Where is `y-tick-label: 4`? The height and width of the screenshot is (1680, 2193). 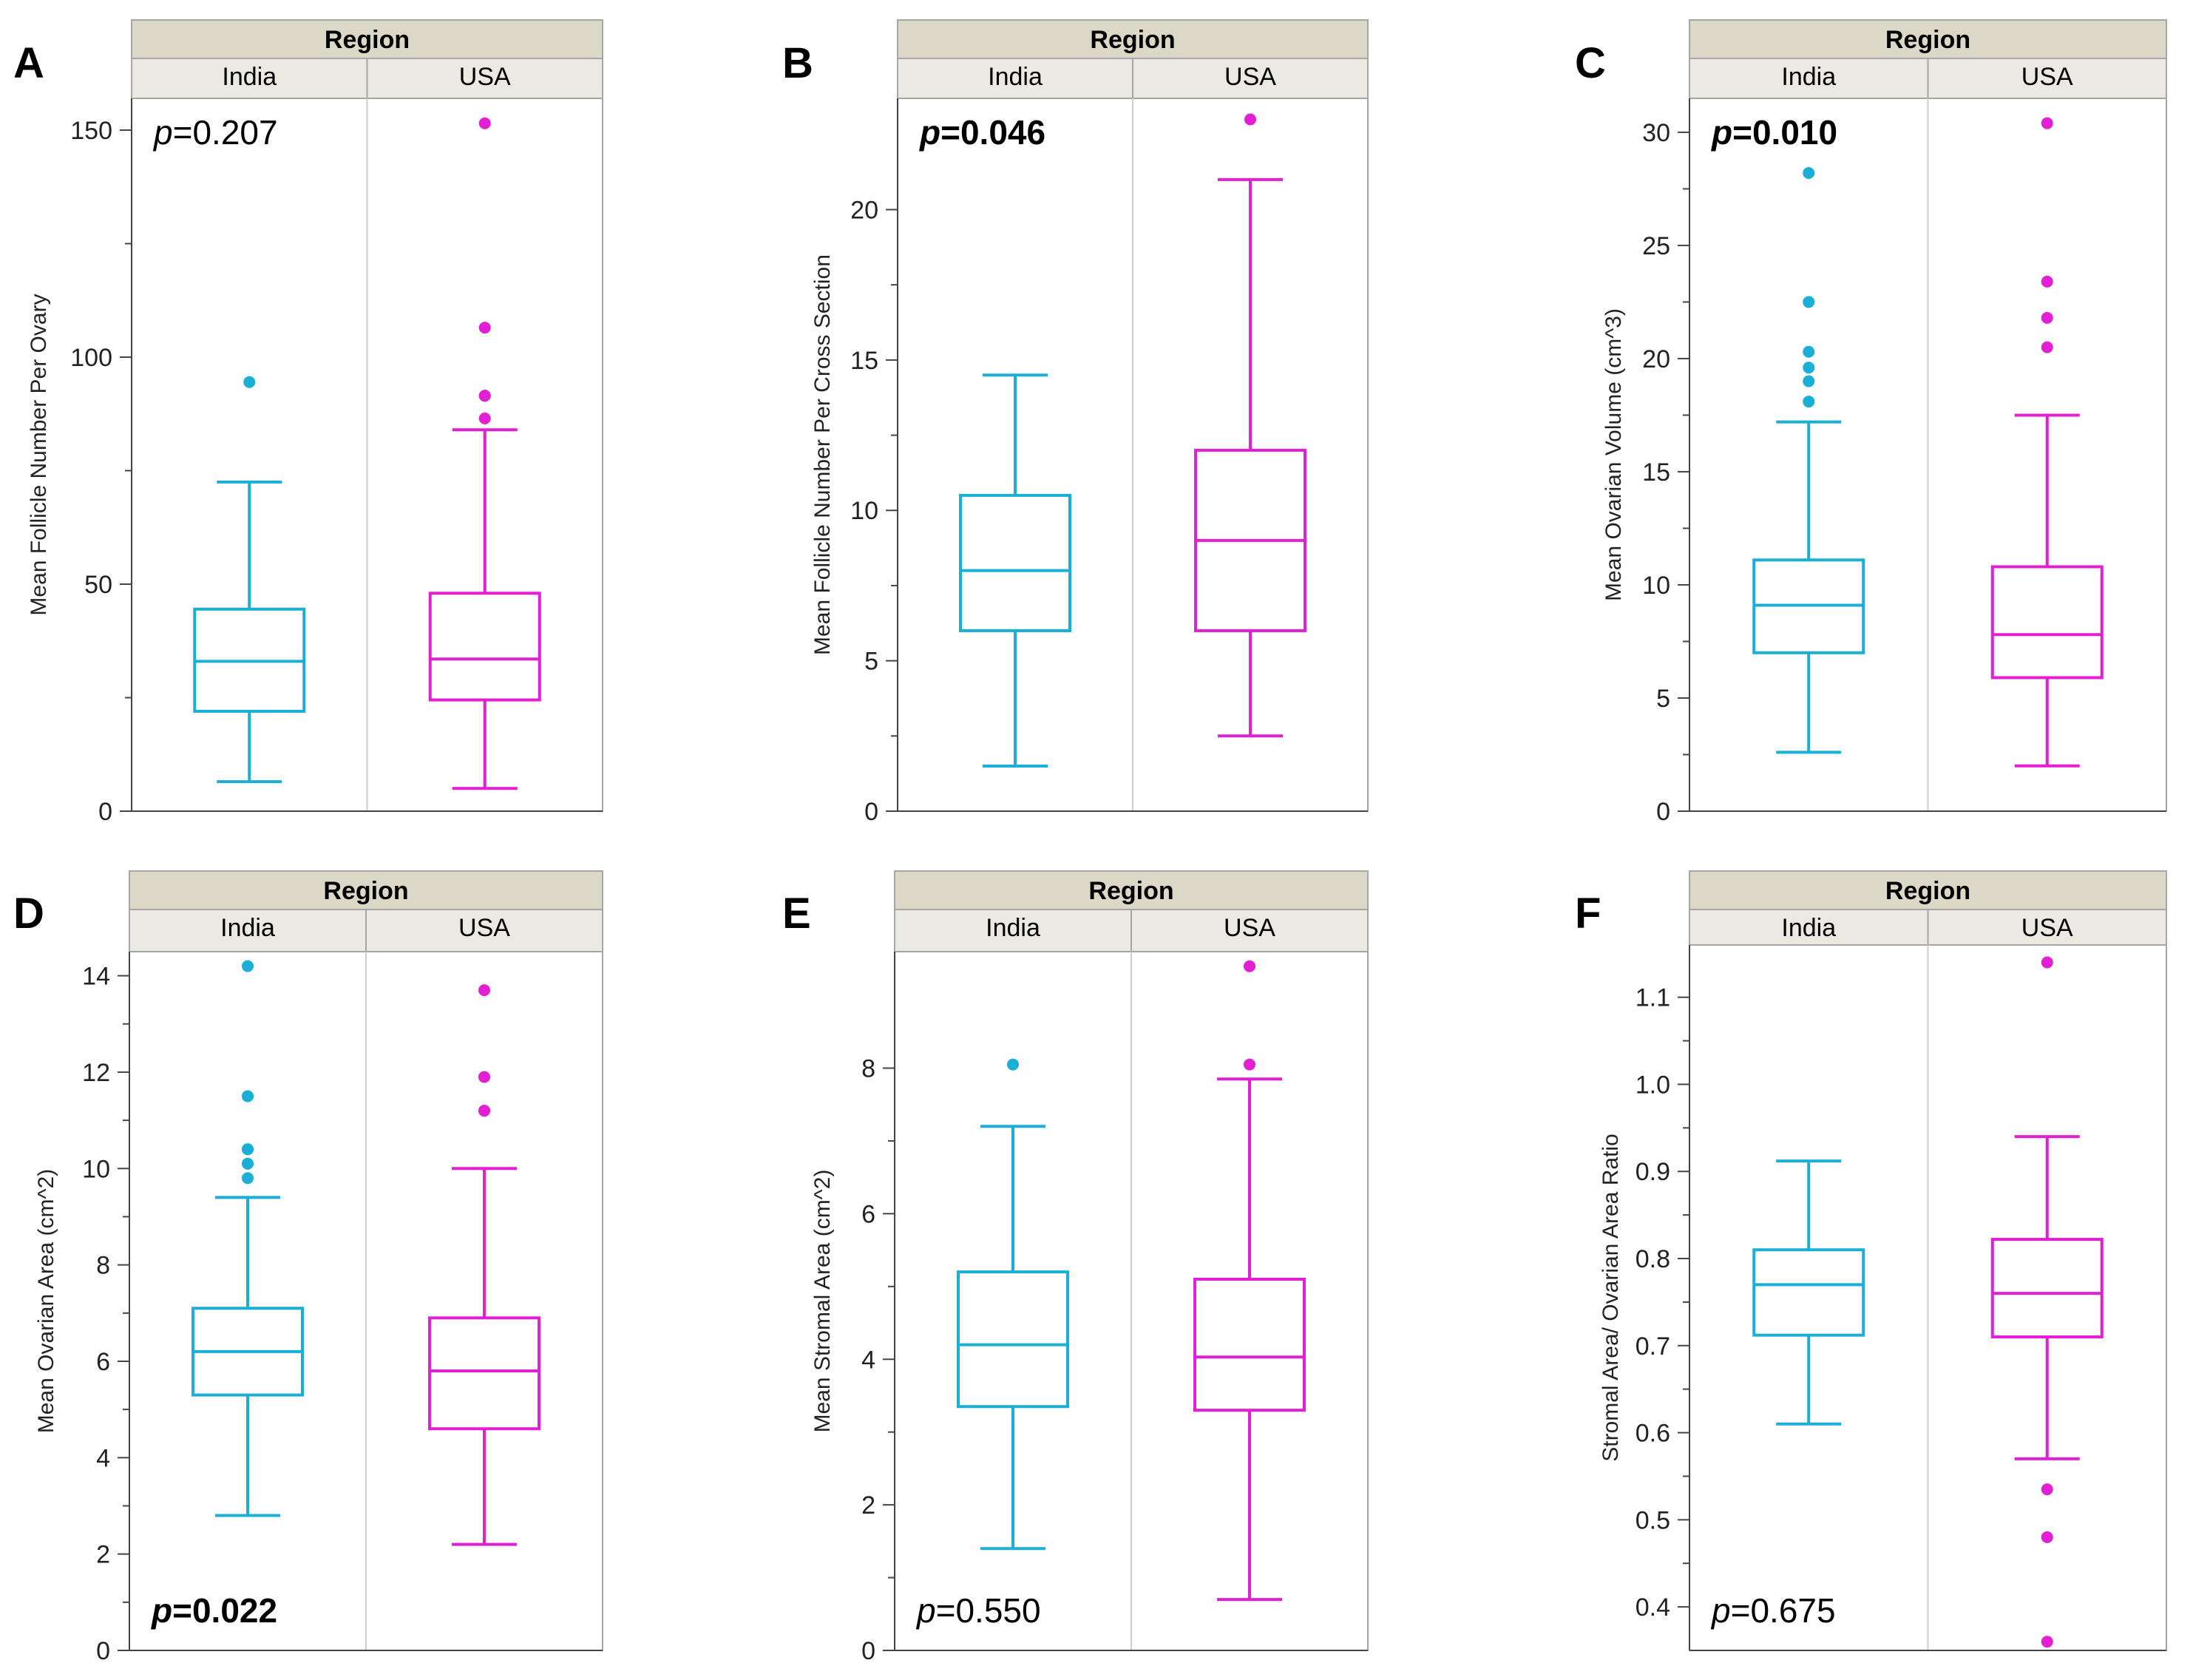 y-tick-label: 4 is located at coordinates (103, 1458).